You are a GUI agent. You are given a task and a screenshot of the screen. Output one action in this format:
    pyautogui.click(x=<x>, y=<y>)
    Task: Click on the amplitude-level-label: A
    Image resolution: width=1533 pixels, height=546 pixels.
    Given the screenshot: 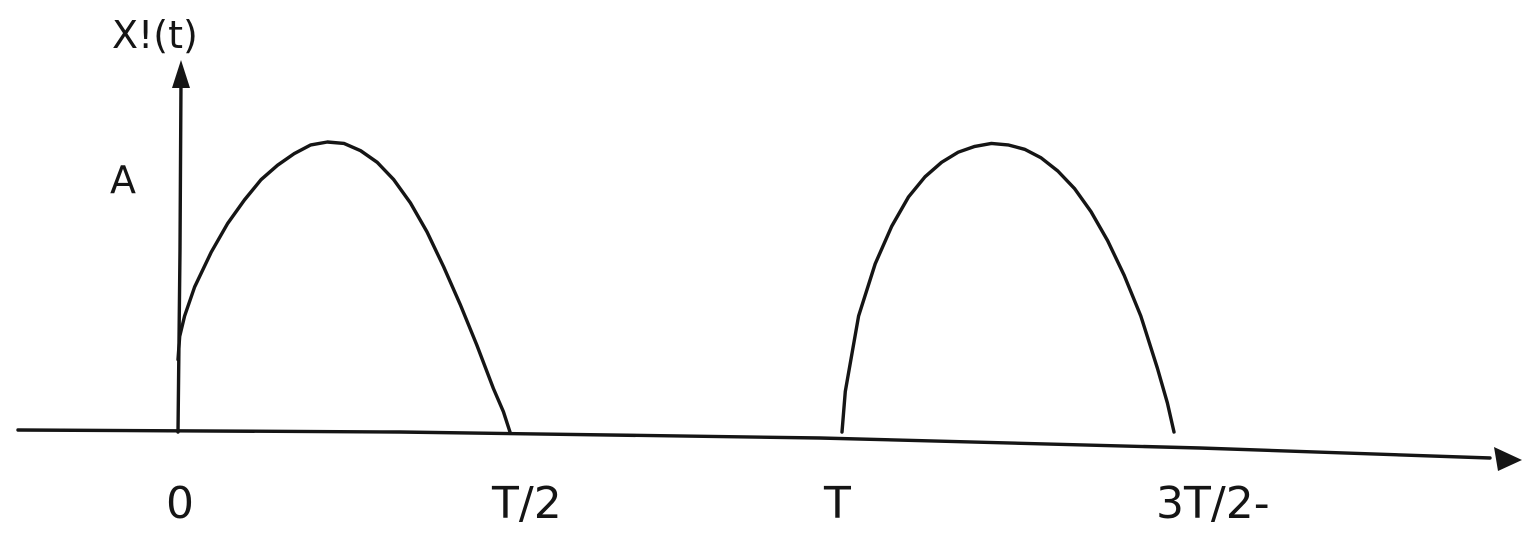 What is the action you would take?
    pyautogui.click(x=123, y=180)
    